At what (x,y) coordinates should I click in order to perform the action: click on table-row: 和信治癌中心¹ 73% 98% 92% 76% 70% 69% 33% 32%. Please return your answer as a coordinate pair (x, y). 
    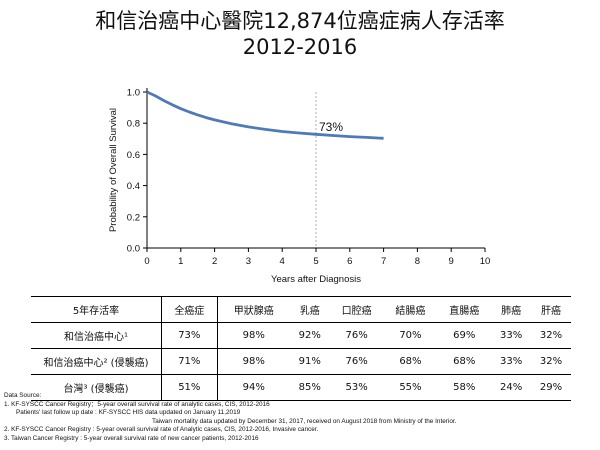
    Looking at the image, I should click on (301, 335).